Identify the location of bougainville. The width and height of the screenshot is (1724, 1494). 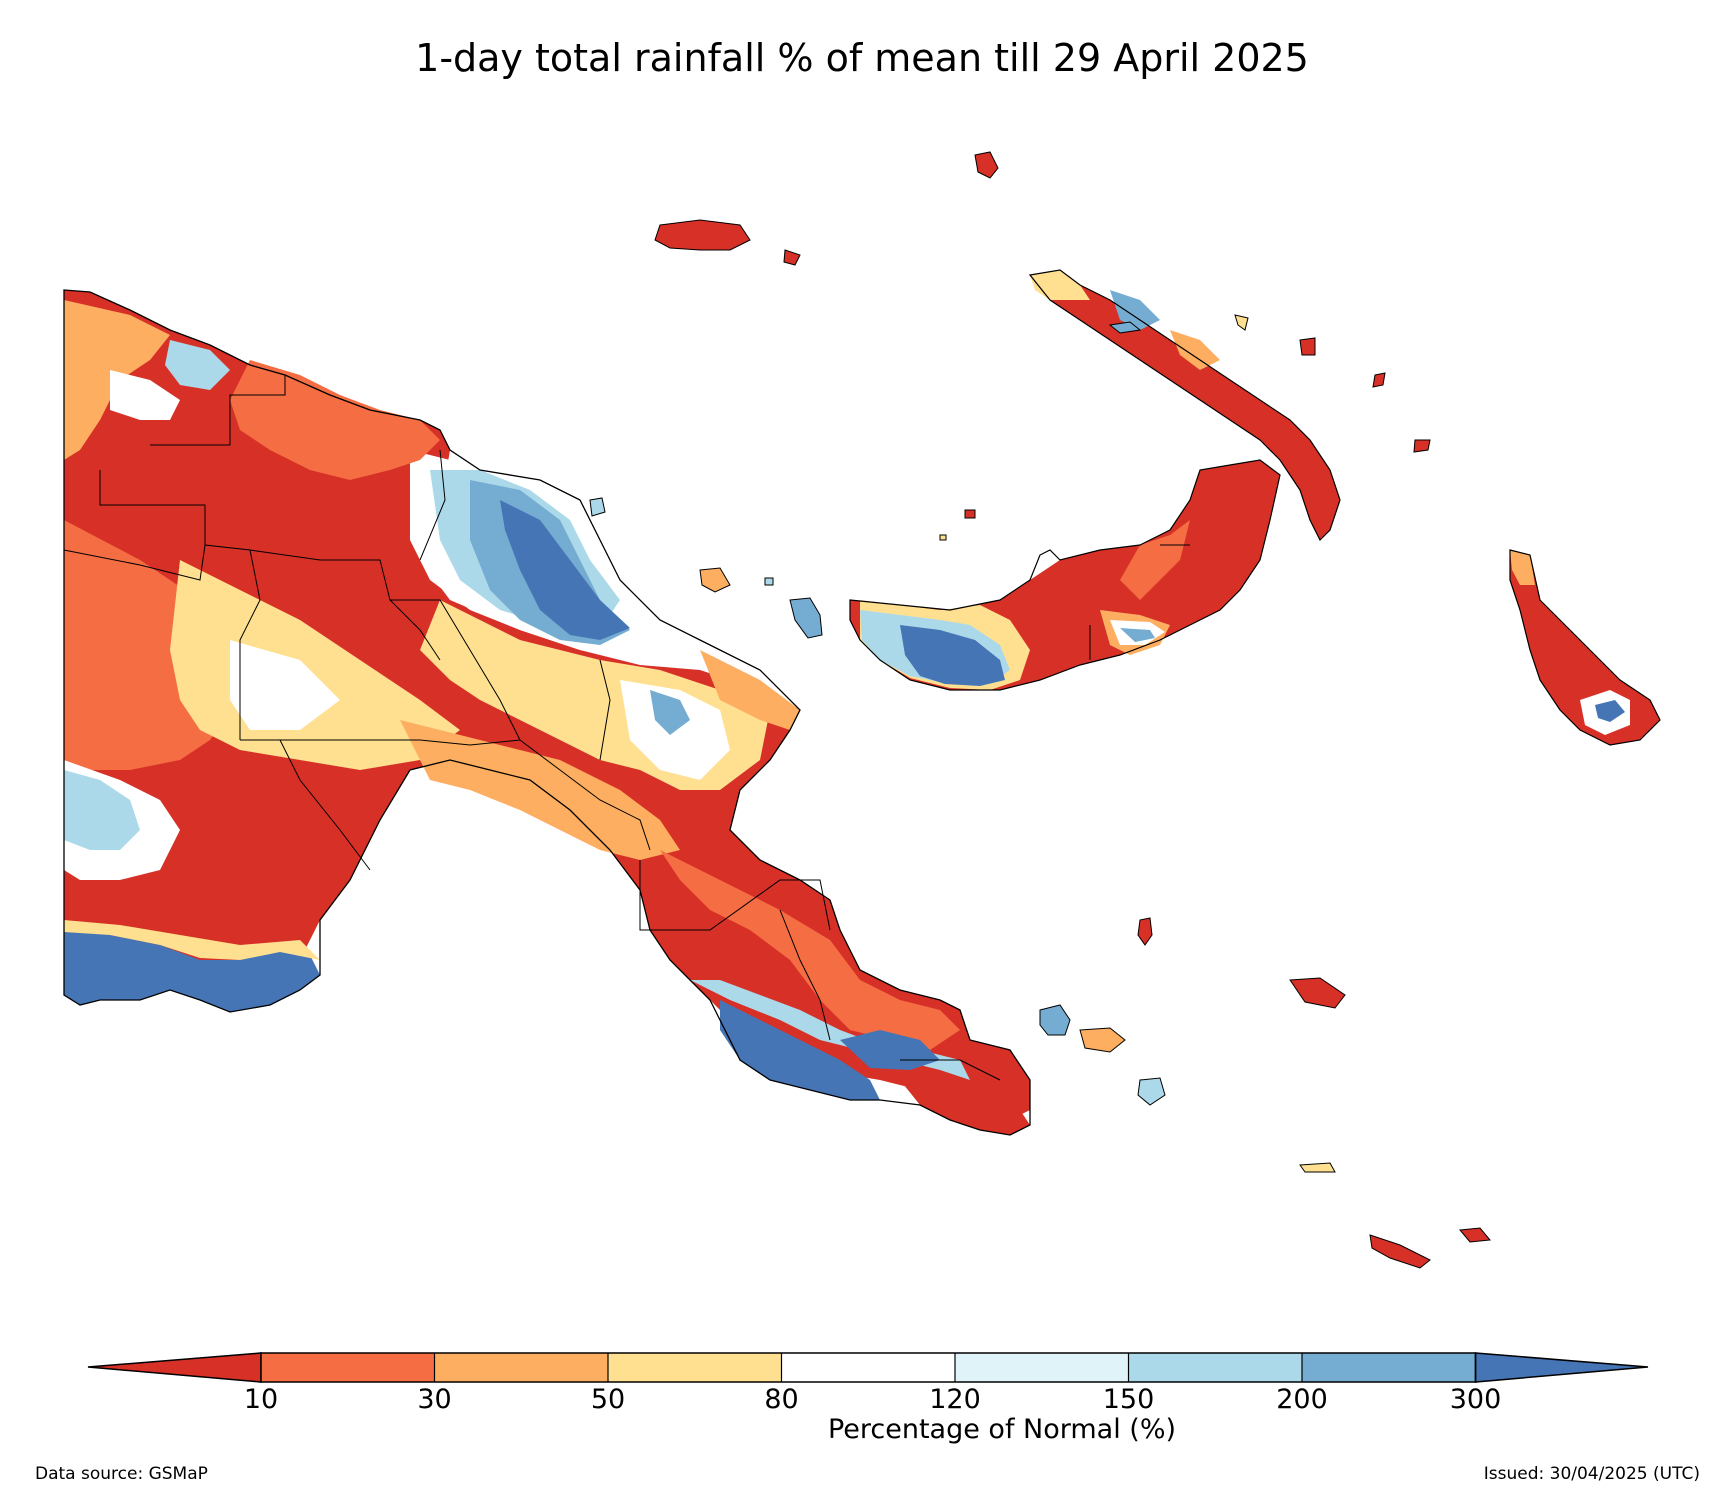
(1585, 647).